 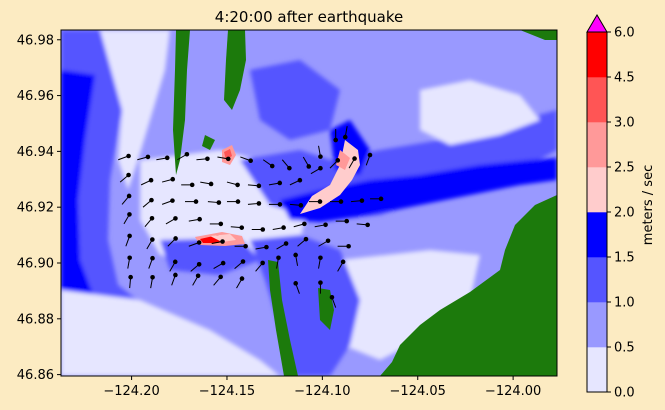 What do you see at coordinates (343, 160) in the screenshot?
I see `fast-patch-east-core` at bounding box center [343, 160].